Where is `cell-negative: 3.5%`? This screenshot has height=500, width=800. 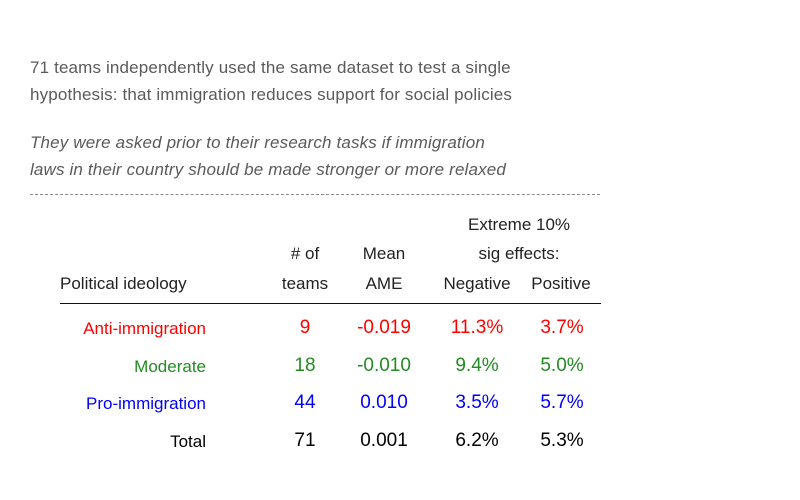
cell-negative: 3.5% is located at coordinates (477, 403).